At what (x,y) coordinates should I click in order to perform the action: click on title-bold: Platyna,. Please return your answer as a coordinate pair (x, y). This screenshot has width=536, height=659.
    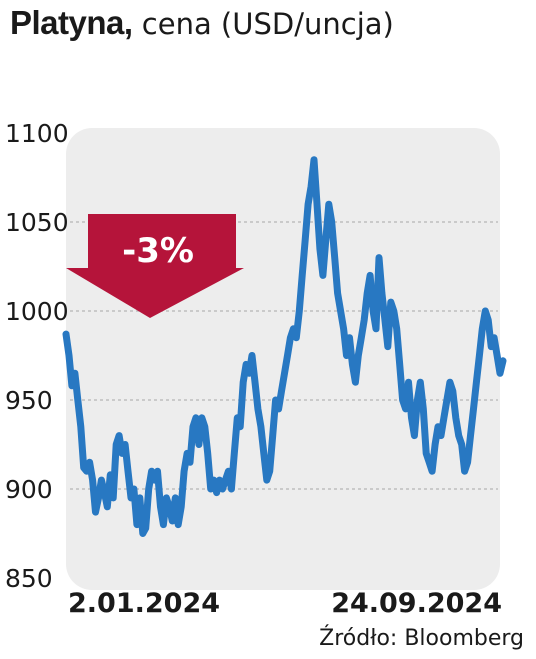
    Looking at the image, I should click on (71, 22).